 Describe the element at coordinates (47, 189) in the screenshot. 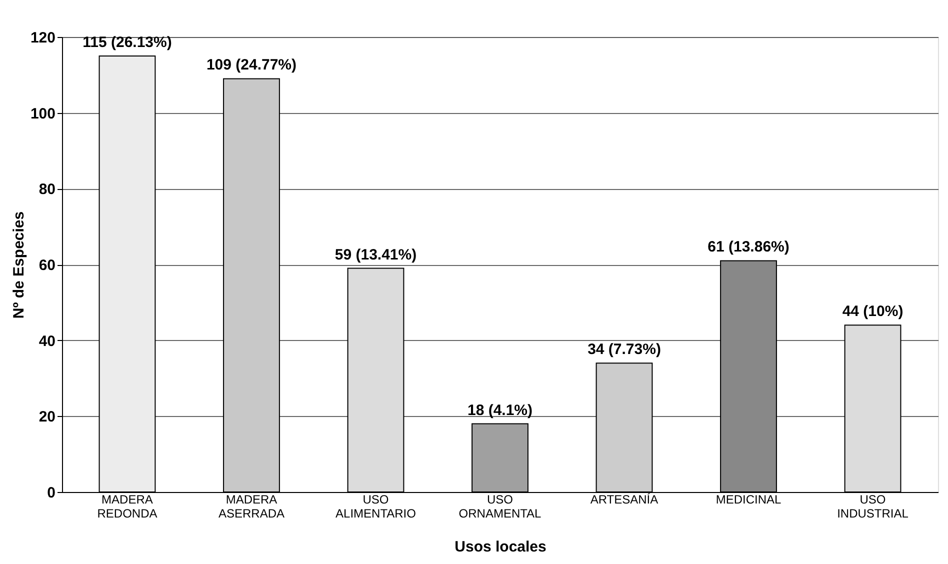

I see `y-tick-label: 80` at that location.